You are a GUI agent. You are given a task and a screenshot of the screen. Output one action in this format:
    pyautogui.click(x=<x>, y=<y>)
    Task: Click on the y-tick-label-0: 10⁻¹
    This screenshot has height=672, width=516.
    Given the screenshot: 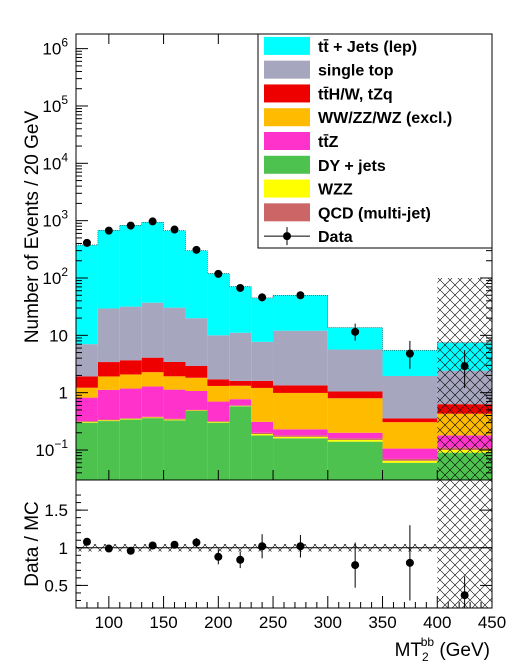 What is the action you would take?
    pyautogui.click(x=51, y=448)
    